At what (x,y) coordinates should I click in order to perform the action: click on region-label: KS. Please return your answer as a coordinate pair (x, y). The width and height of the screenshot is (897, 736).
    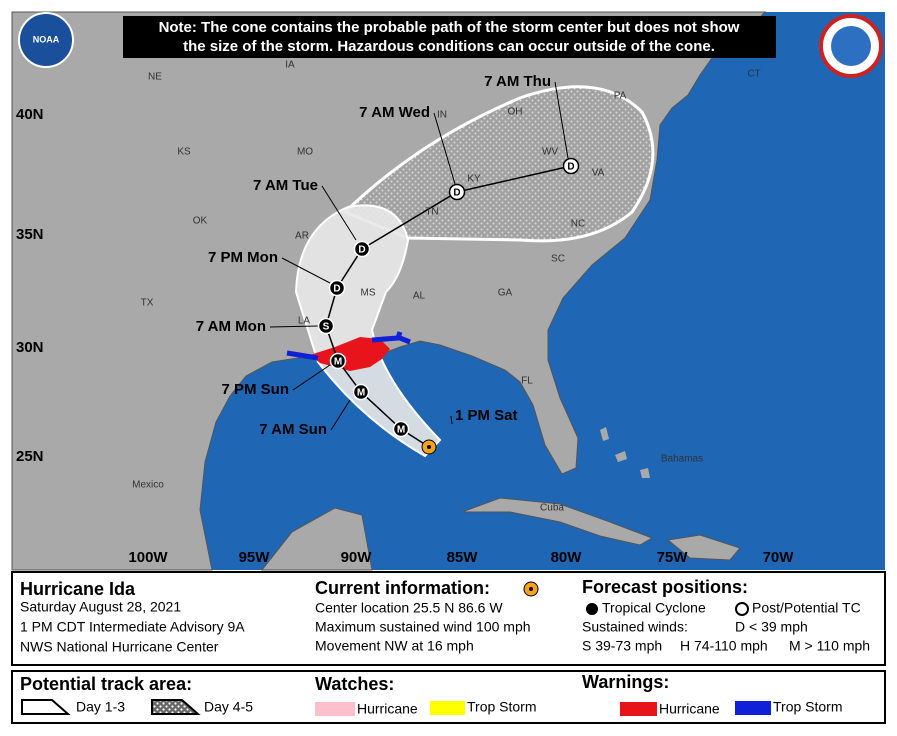
    Looking at the image, I should click on (184, 152).